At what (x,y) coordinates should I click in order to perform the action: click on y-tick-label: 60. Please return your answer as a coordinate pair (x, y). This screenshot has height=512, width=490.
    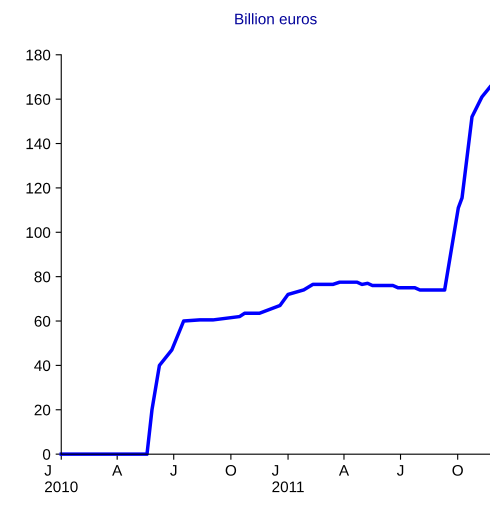
    Looking at the image, I should click on (42, 321).